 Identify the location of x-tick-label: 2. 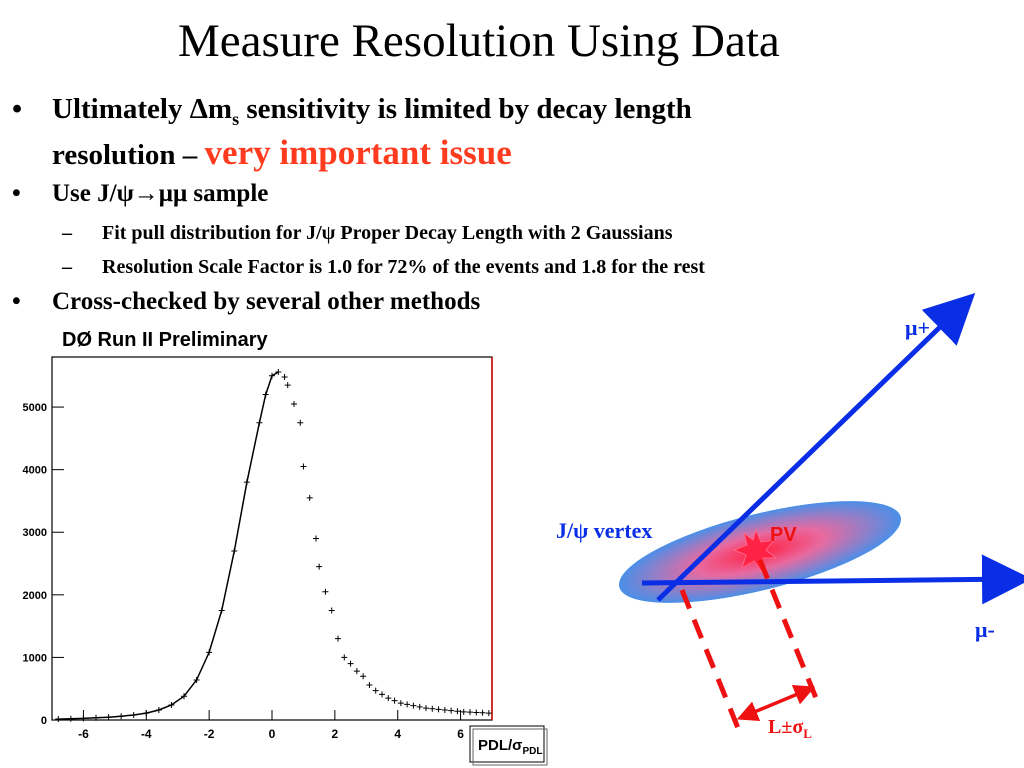
(335, 734).